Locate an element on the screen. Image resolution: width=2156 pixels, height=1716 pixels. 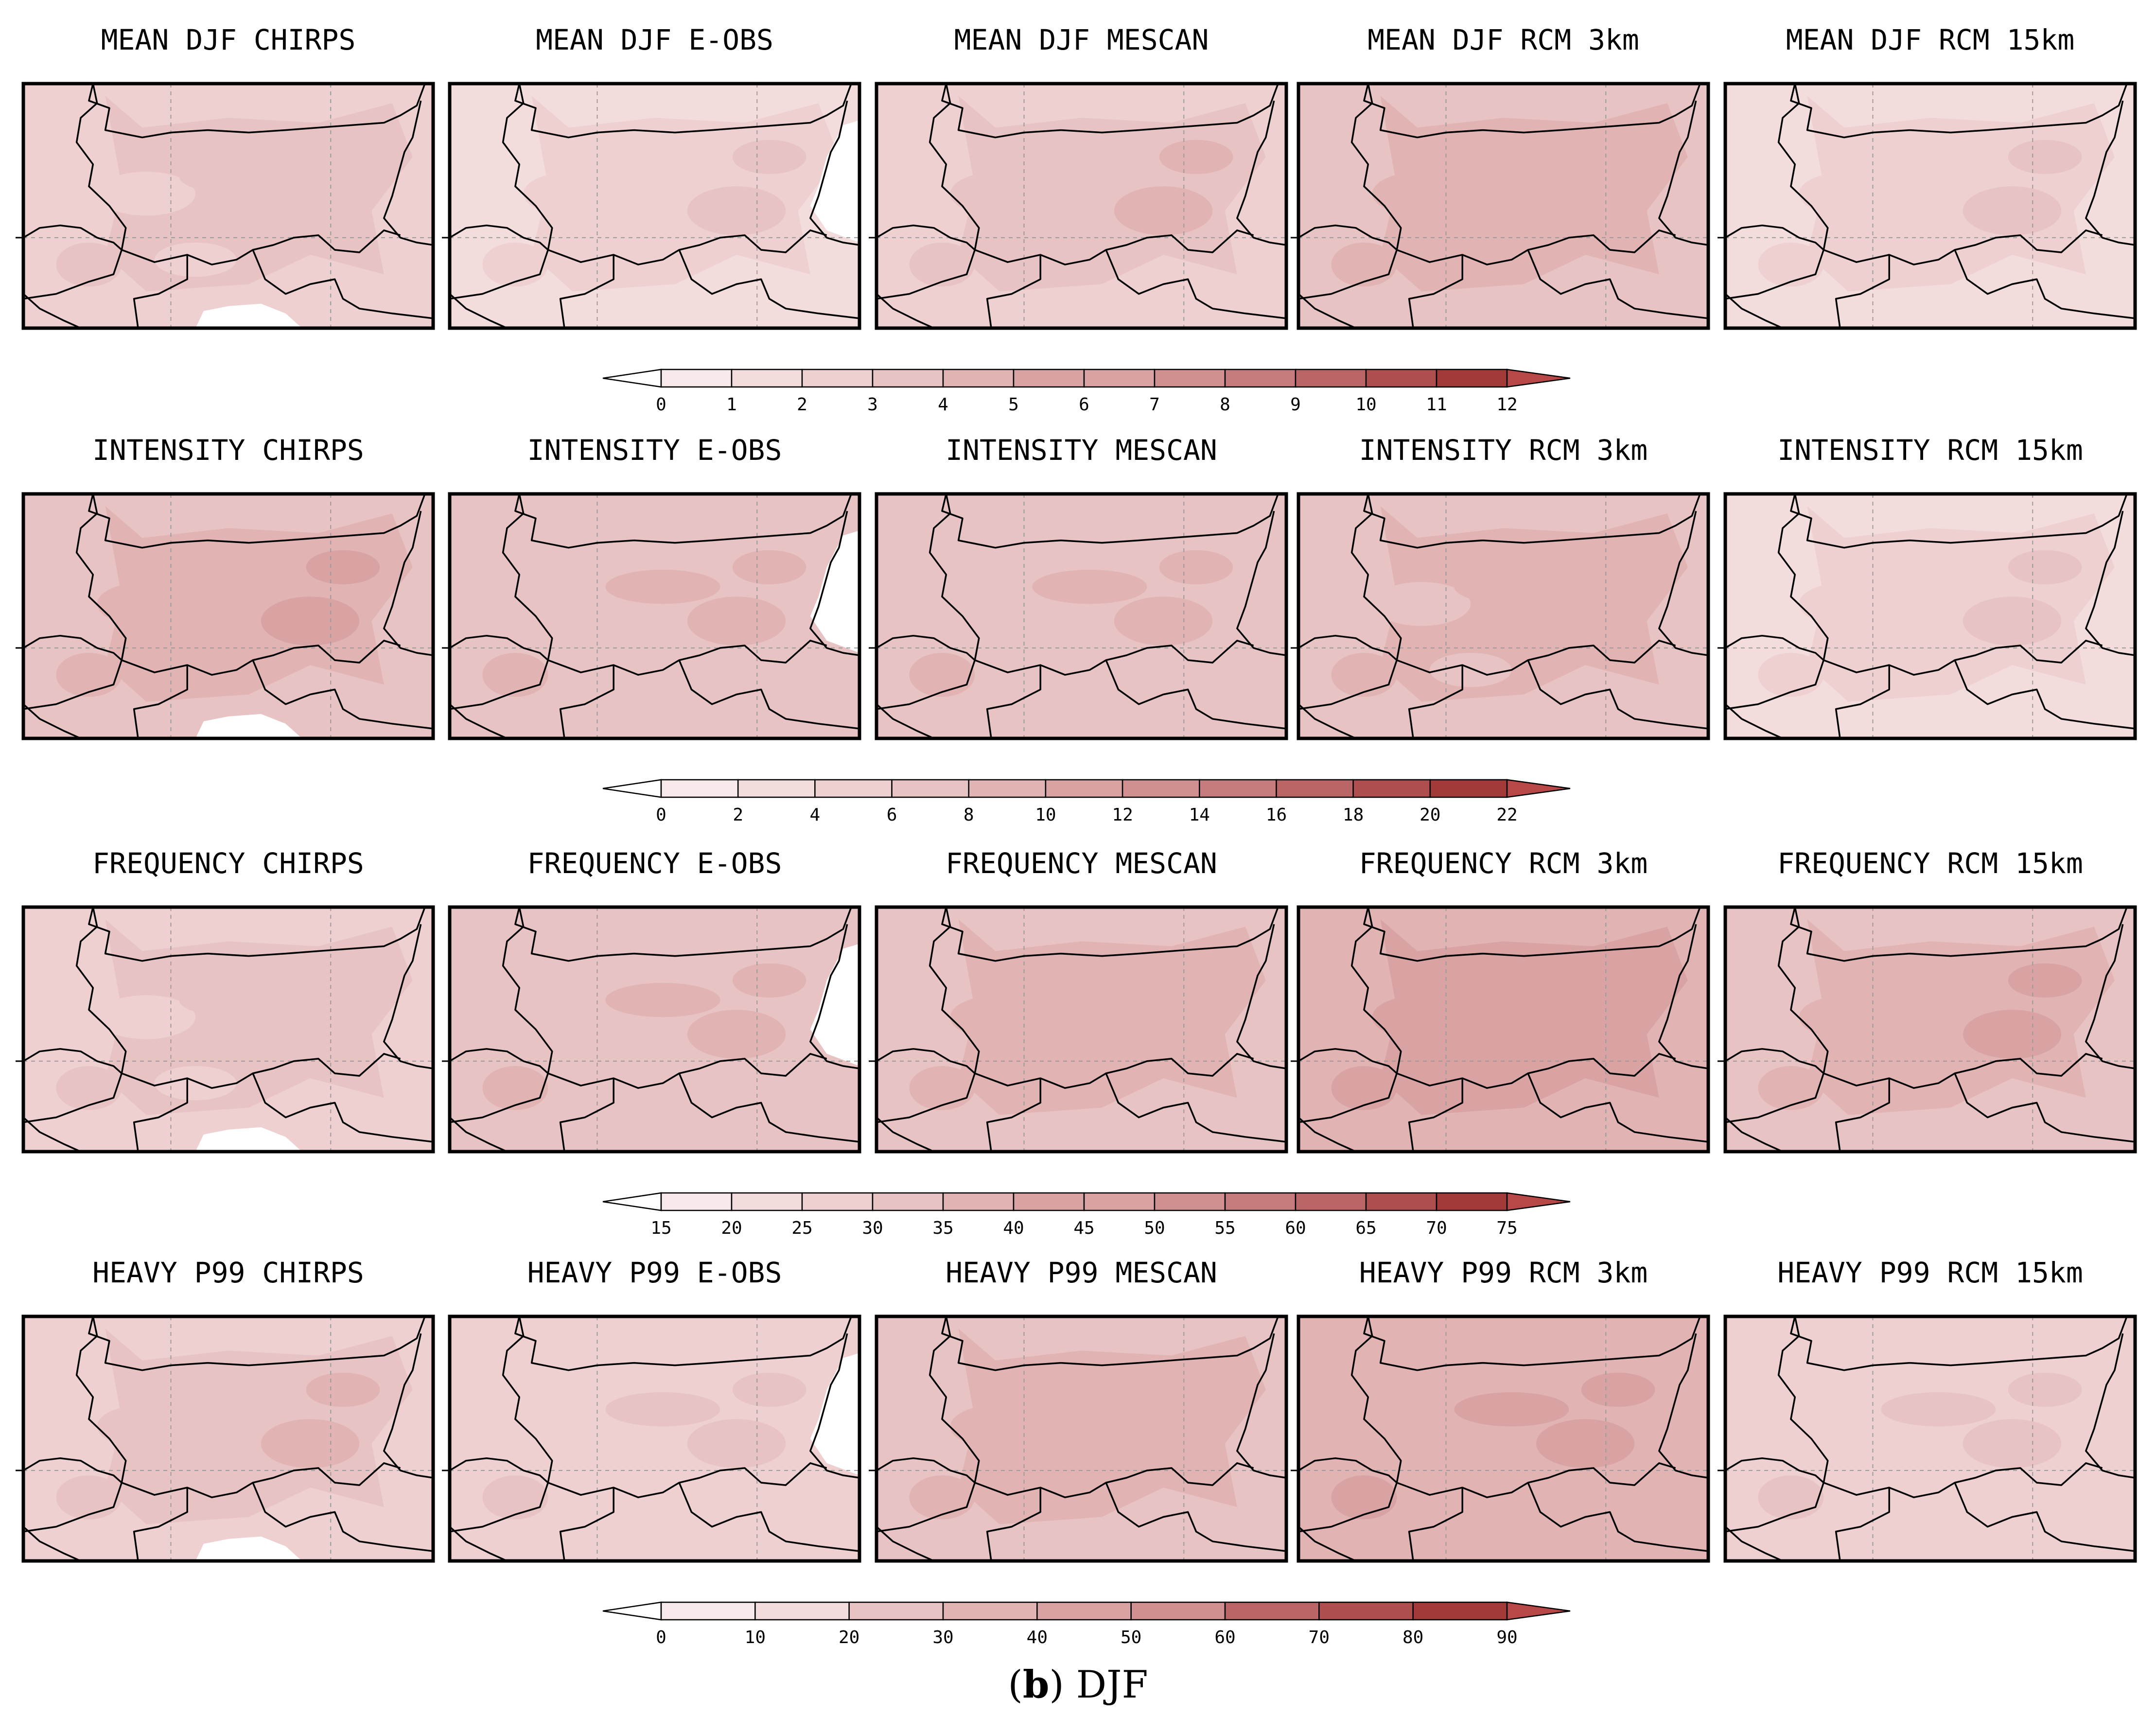
colorbar-intensity: 0 2 4 6 8 10 12 14 16 18 20 22 is located at coordinates (1087, 802).